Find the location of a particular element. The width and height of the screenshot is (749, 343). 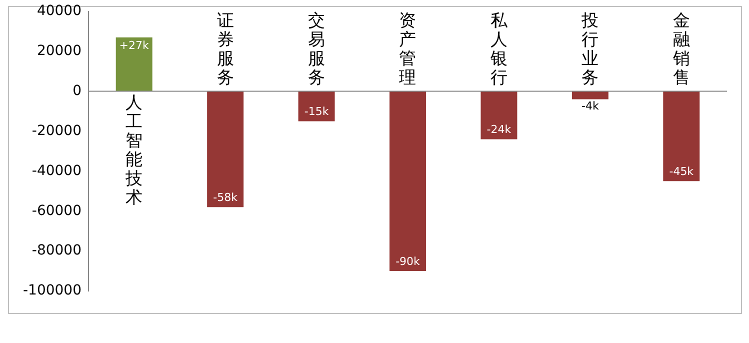

data-label: -45k is located at coordinates (681, 171).